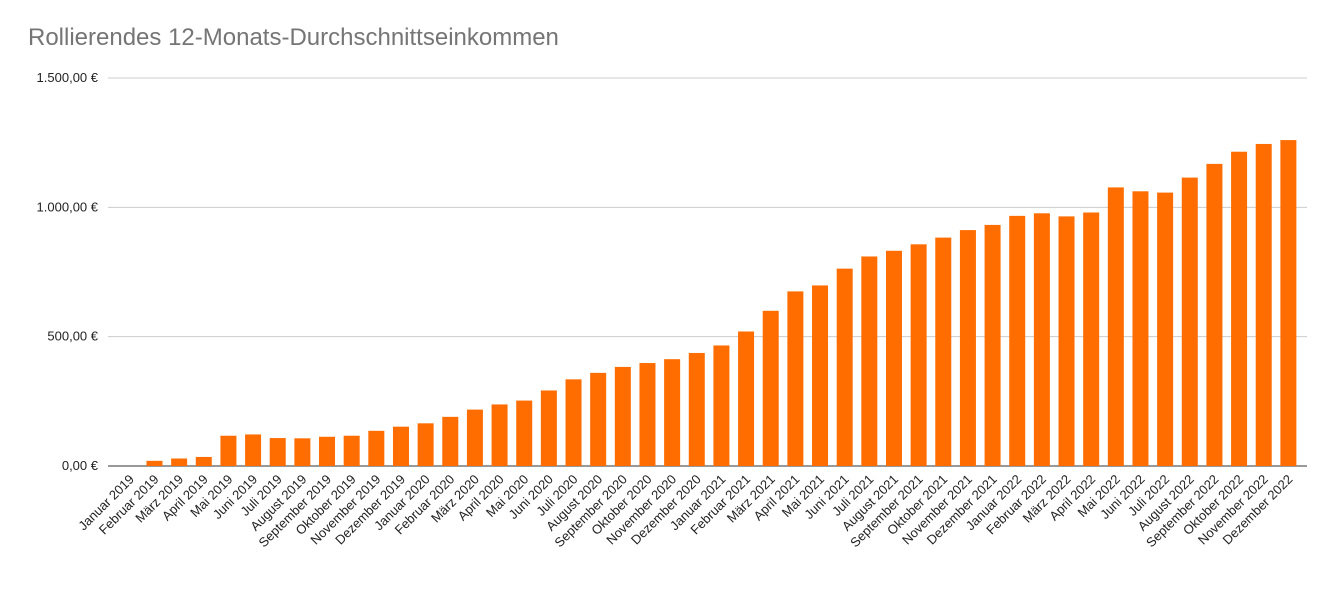 The width and height of the screenshot is (1336, 589). I want to click on y-tick-label: 500,00 €, so click(72, 336).